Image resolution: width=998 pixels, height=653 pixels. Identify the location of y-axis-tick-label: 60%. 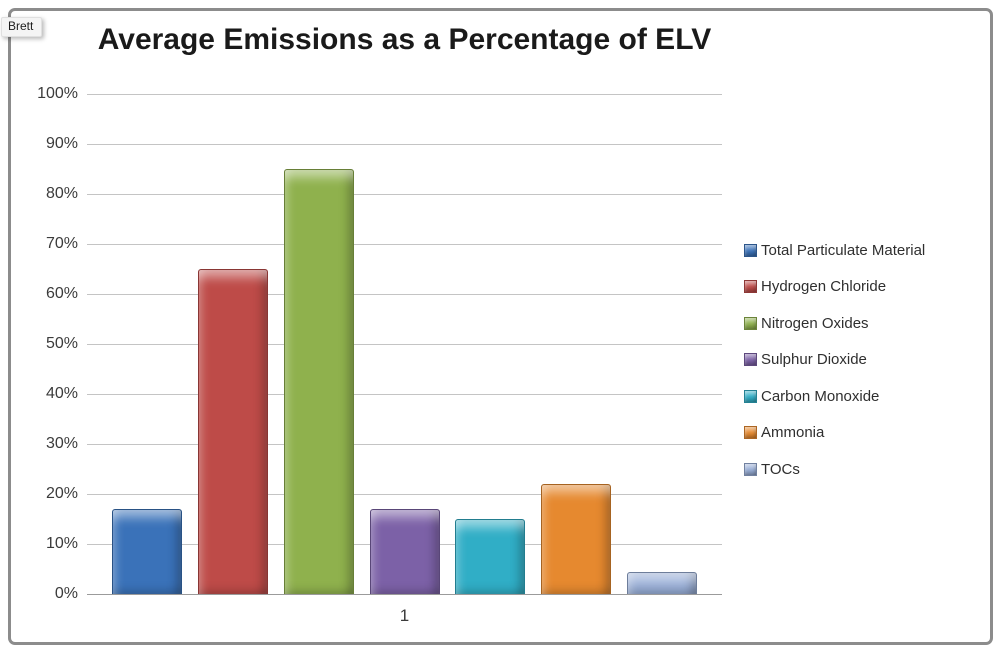
(61, 293).